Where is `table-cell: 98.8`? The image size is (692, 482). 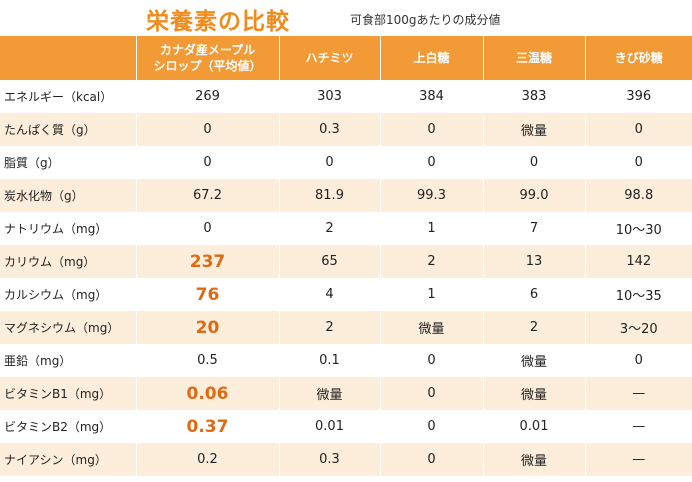 table-cell: 98.8 is located at coordinates (638, 195).